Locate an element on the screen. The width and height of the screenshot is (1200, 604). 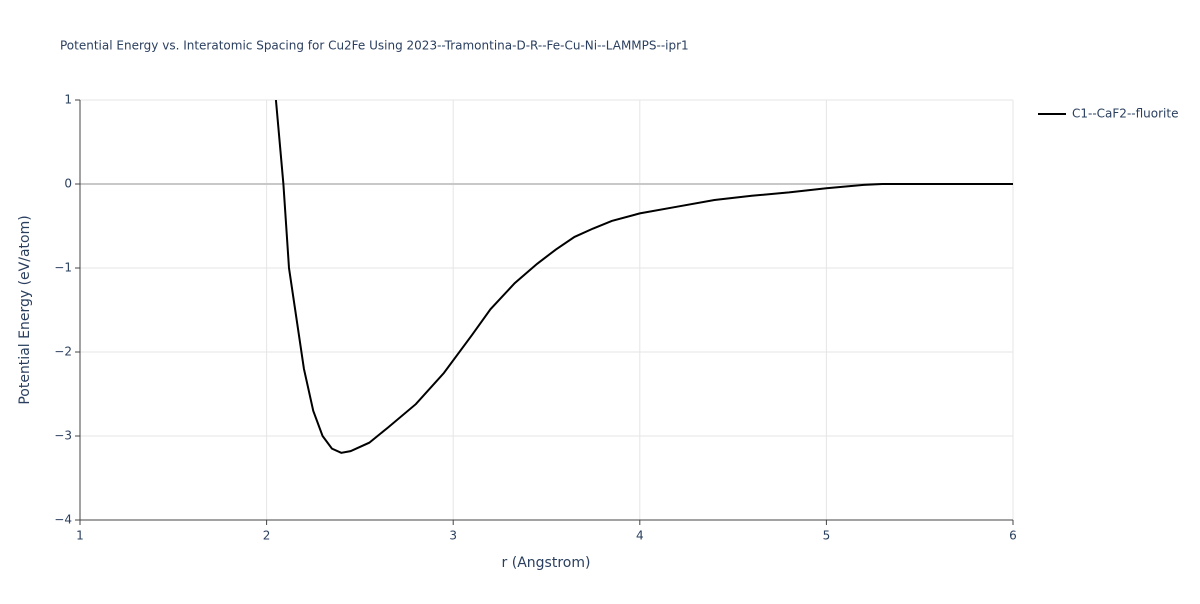
y-tick-label: −3 is located at coordinates (63, 436).